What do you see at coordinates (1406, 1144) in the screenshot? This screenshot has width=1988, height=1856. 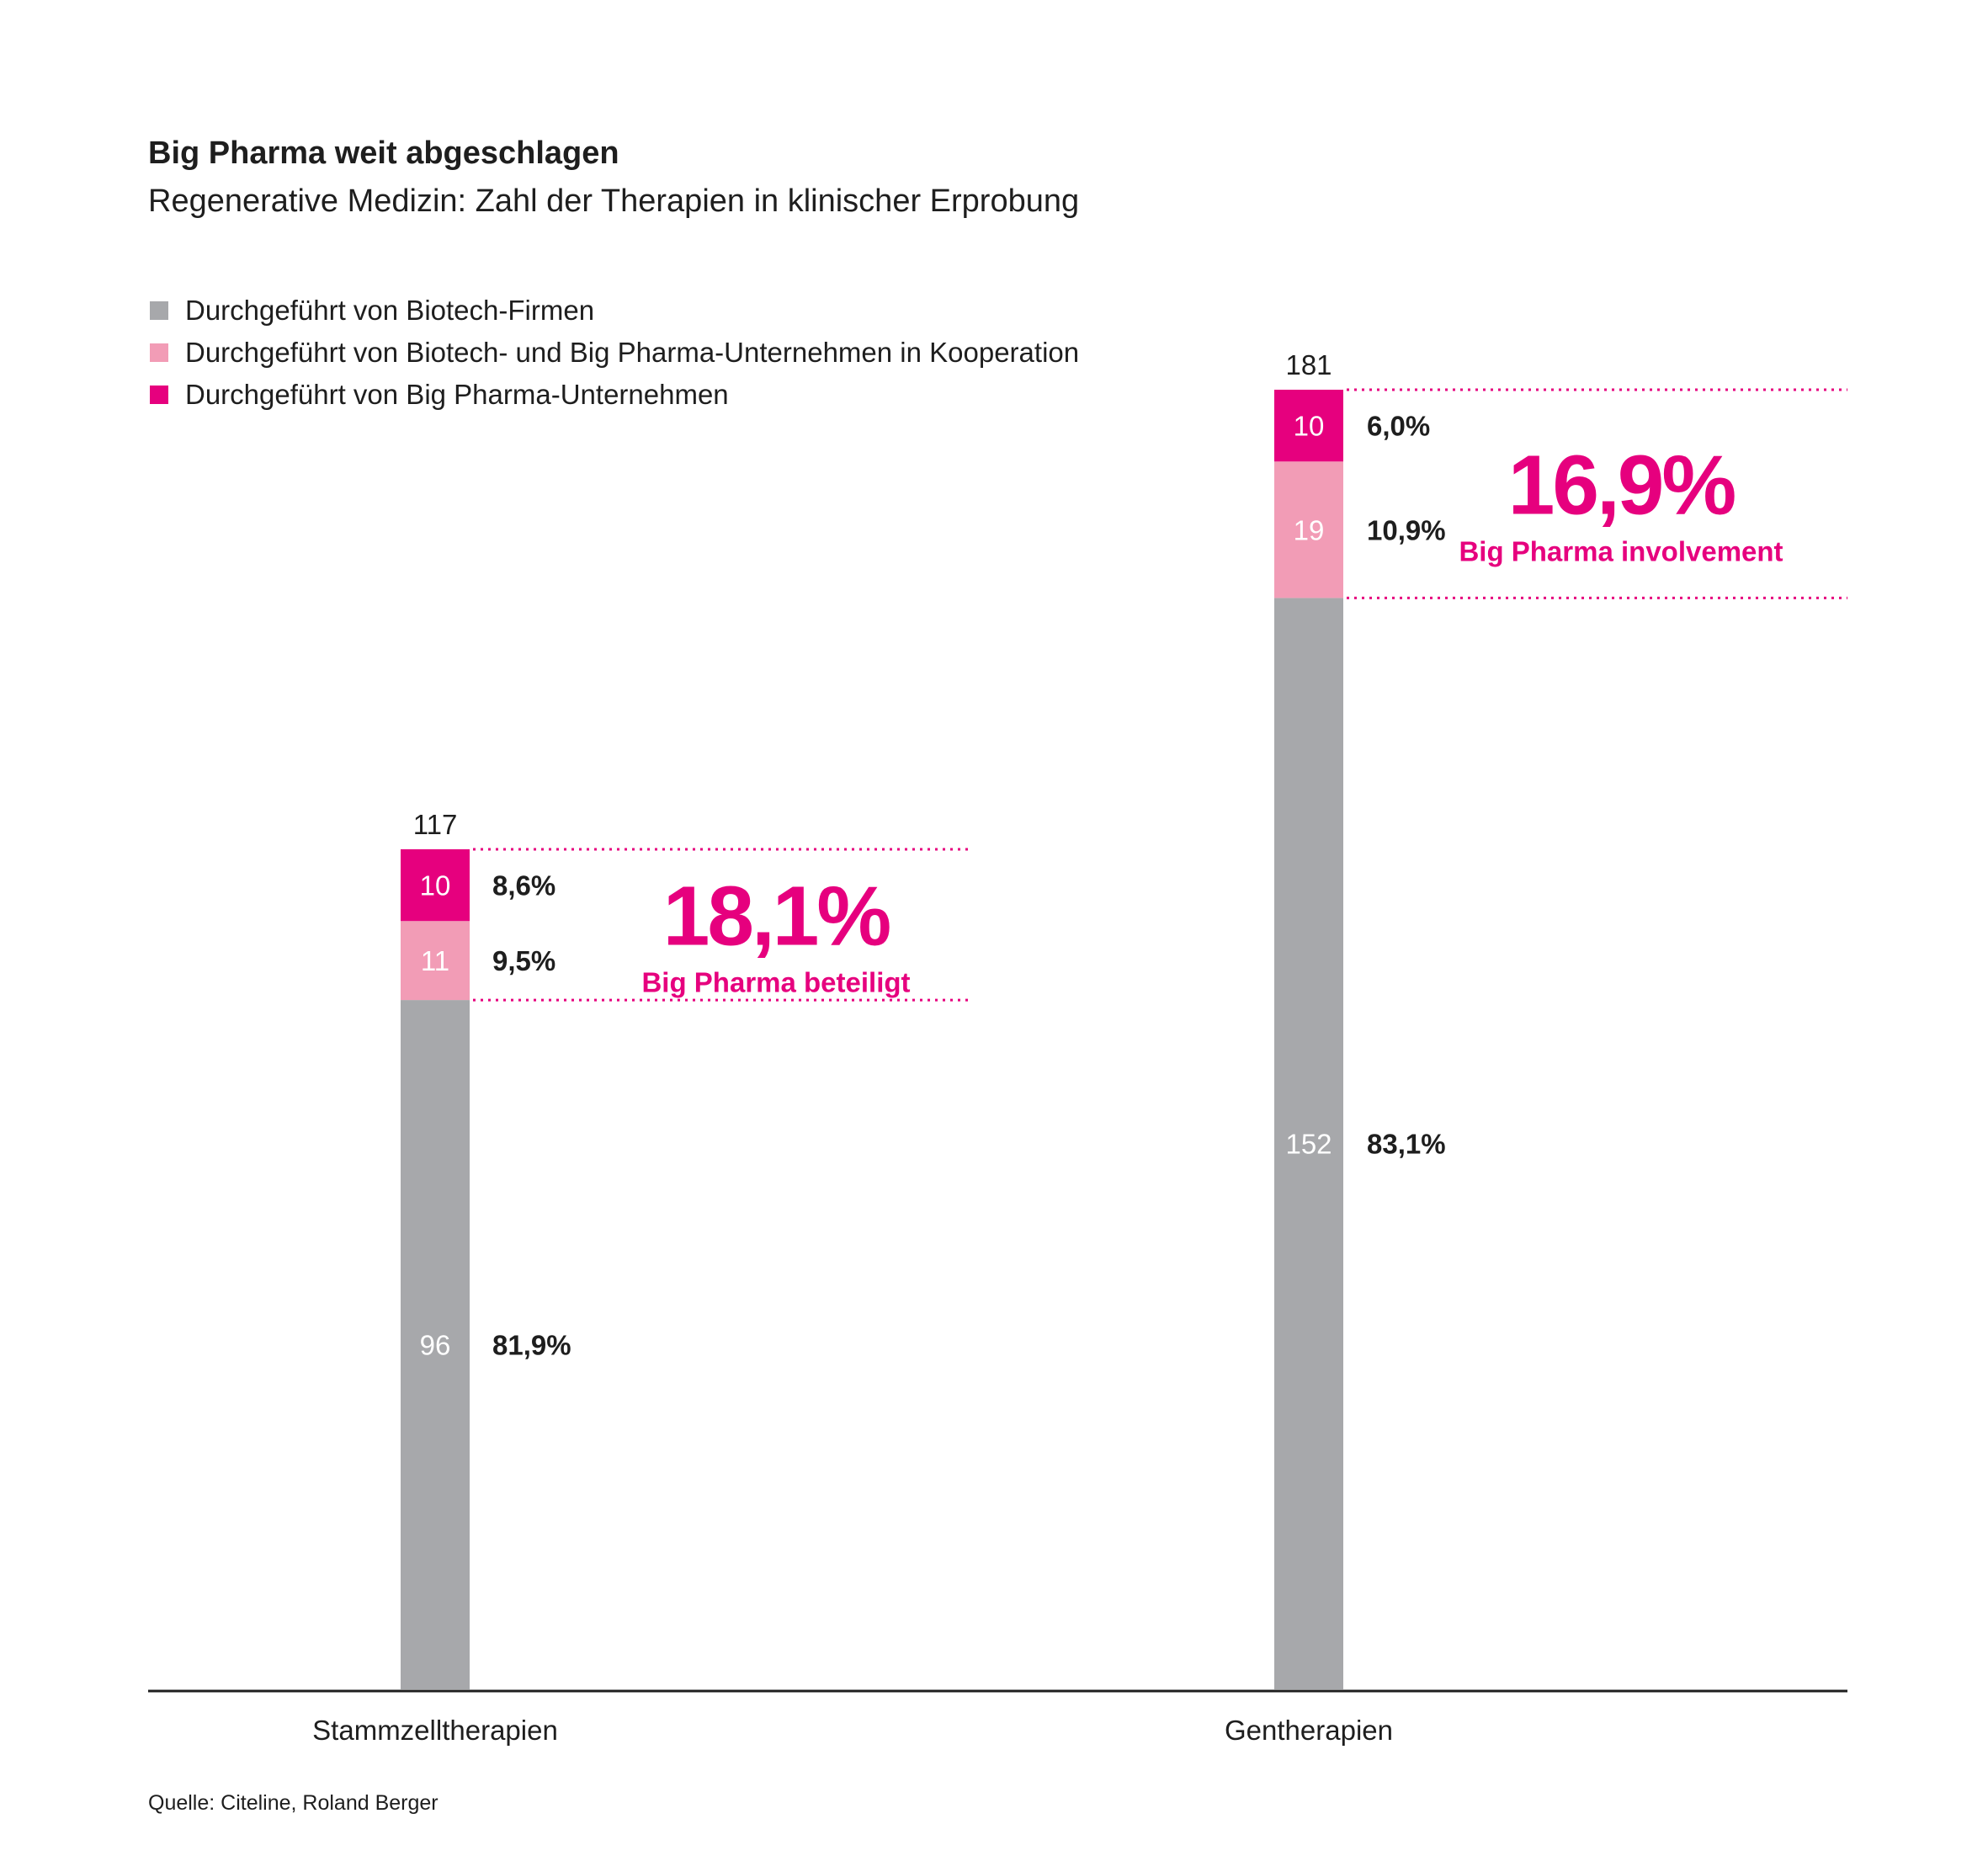 I see `segment-share-1-0: 83,1%` at bounding box center [1406, 1144].